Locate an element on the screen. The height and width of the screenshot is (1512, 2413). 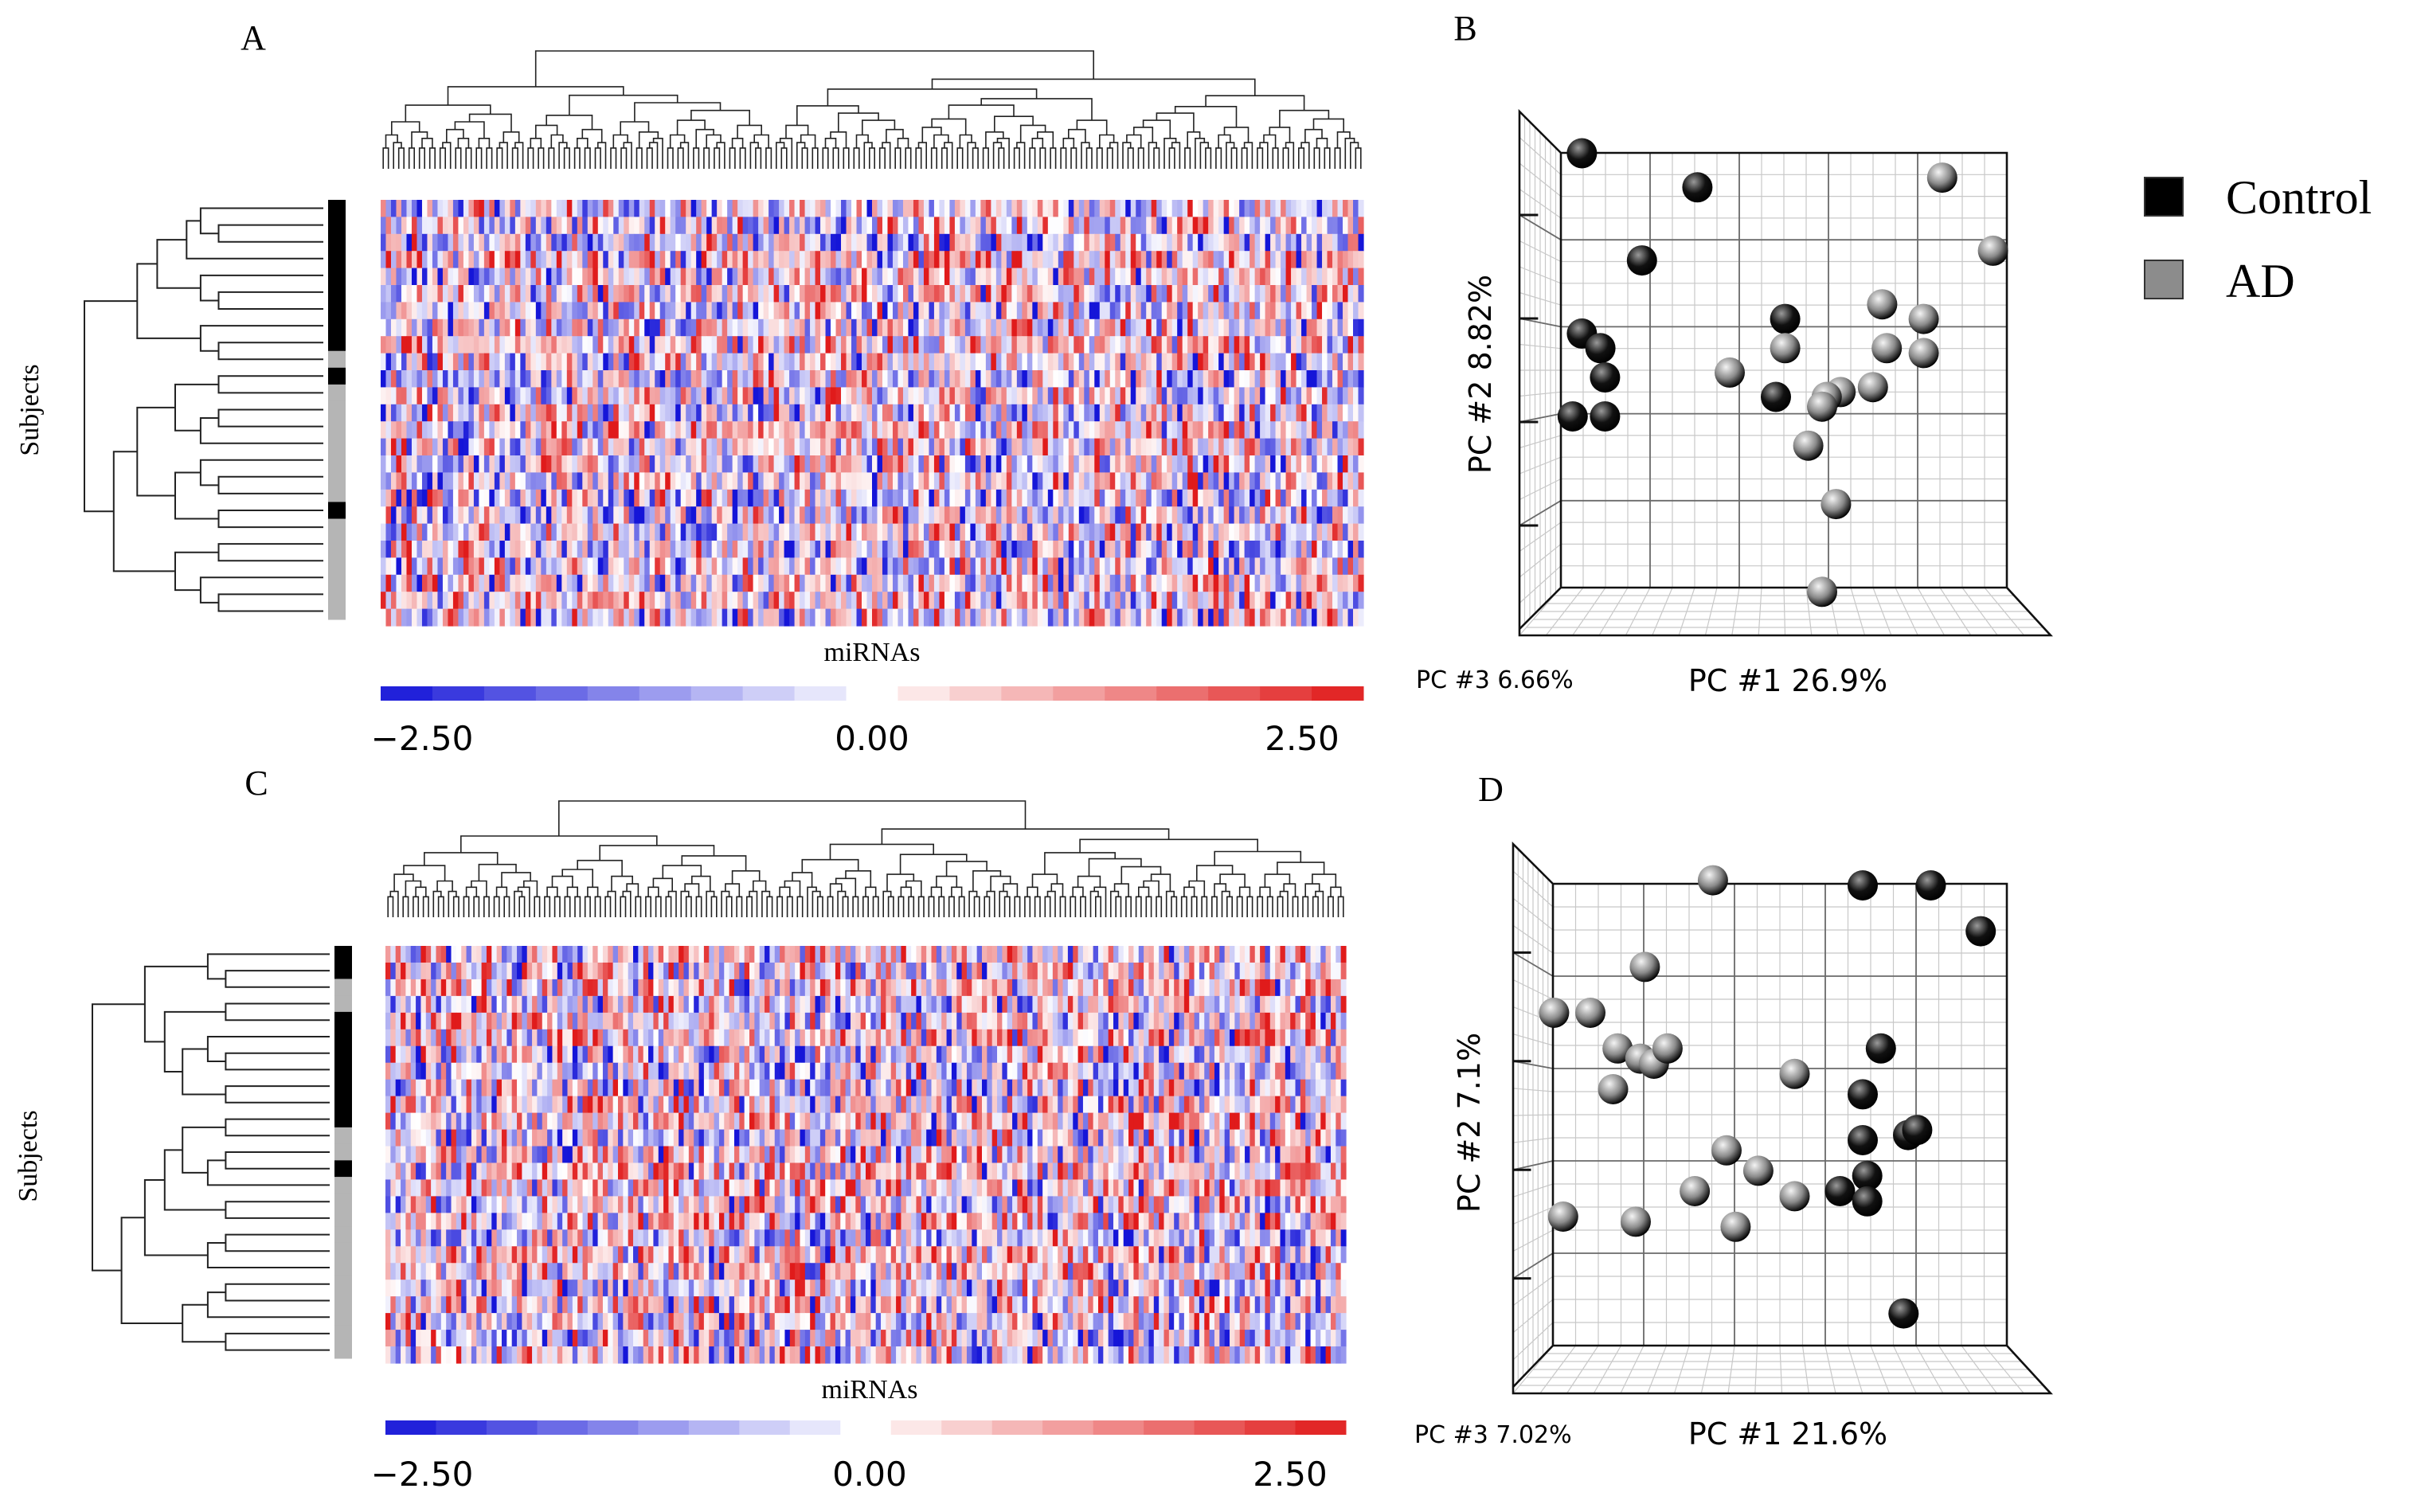
group-bar-segment-control is located at coordinates (337, 292).